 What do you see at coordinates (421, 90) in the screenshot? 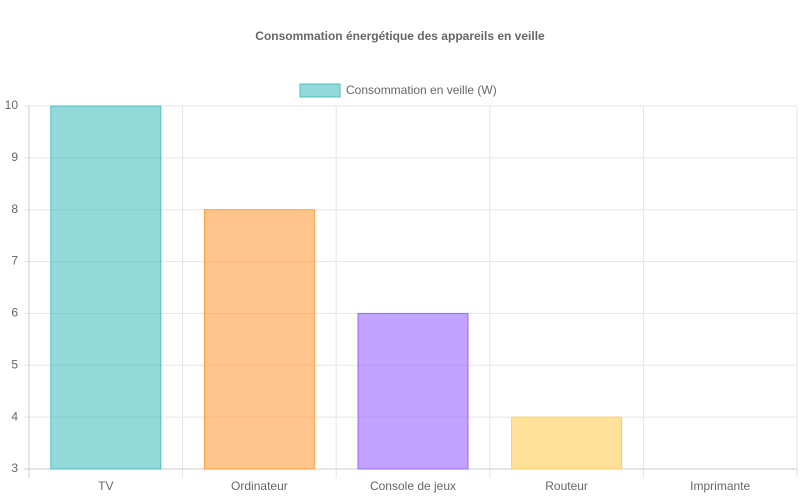
I see `legend-label: Consommation en veille (W)` at bounding box center [421, 90].